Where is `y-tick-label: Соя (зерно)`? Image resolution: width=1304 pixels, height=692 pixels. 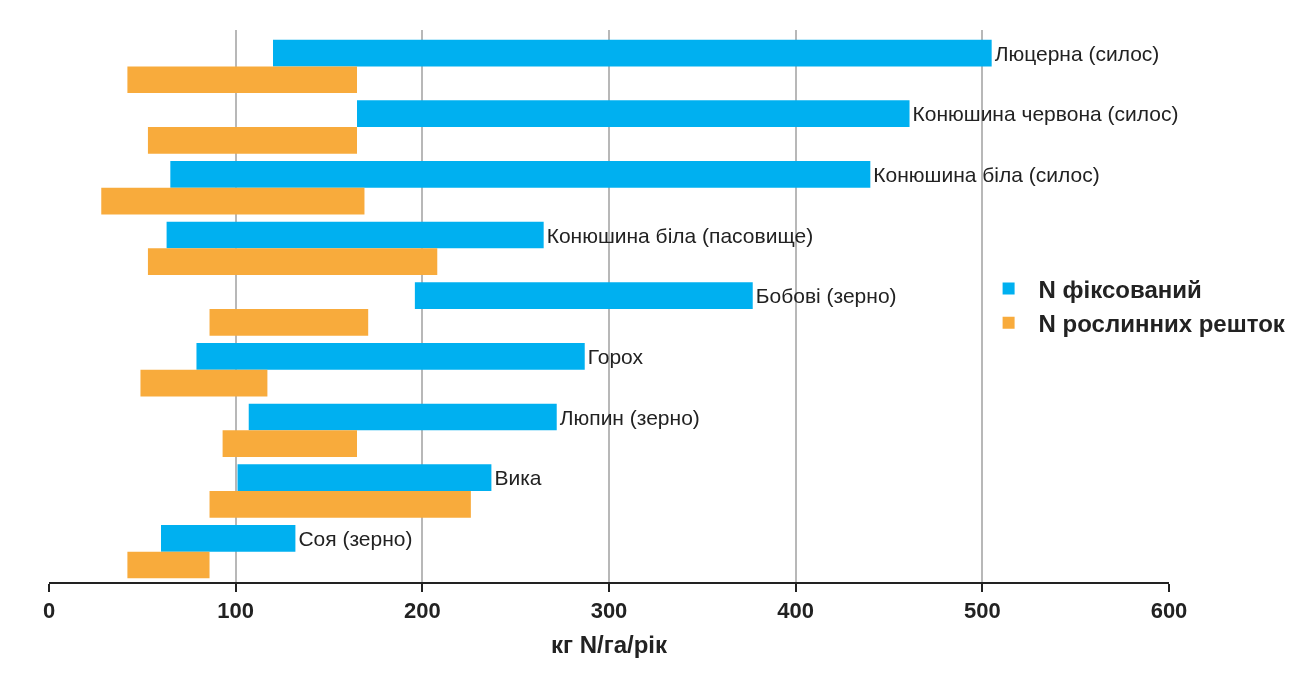
y-tick-label: Соя (зерно) is located at coordinates (355, 538).